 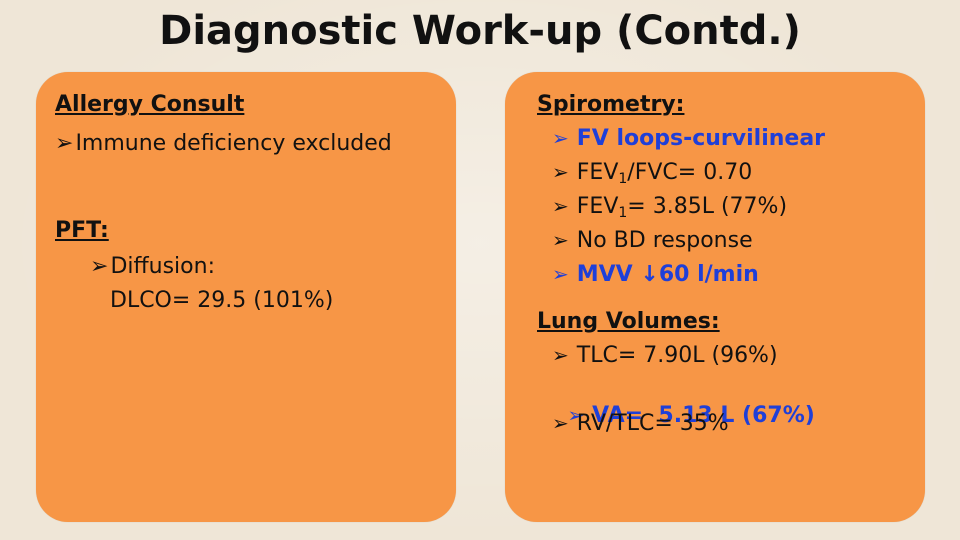 I want to click on spirometry-item-mvv: ➢ MVV ↓60 l/min, so click(x=655, y=274).